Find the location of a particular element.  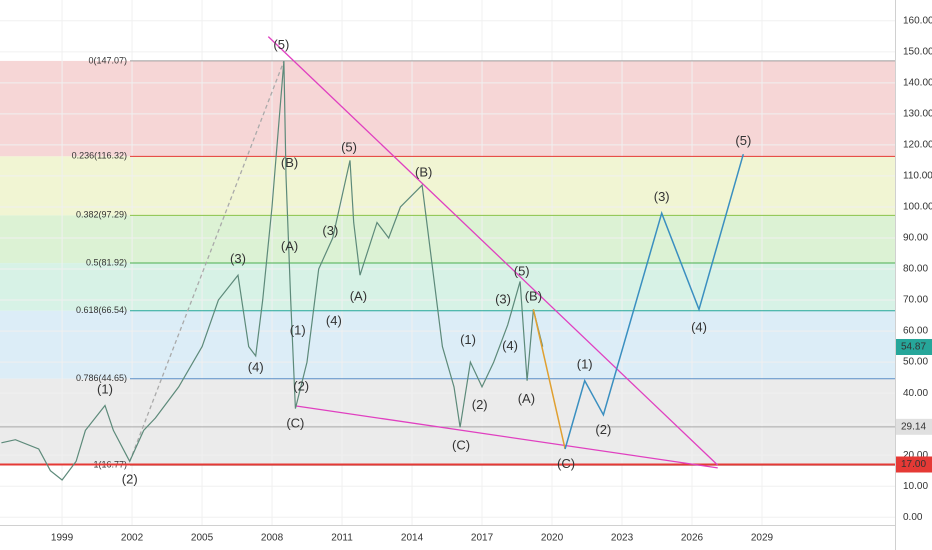

fib-label: 0.786(44.65) is located at coordinates (101, 378).